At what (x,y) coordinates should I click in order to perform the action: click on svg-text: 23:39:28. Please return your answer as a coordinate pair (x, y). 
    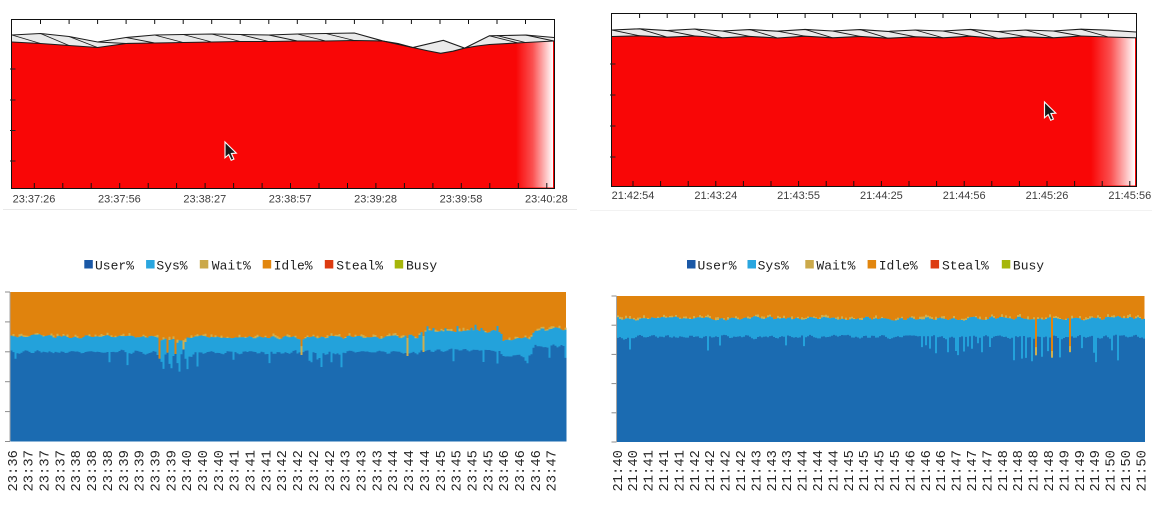
    Looking at the image, I should click on (375, 200).